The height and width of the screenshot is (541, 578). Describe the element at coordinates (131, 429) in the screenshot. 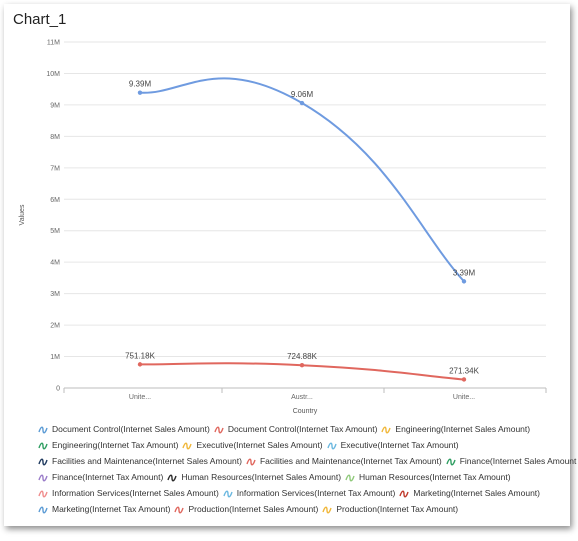

I see `legend-label: Document Control(Internet Sales Amount)` at that location.